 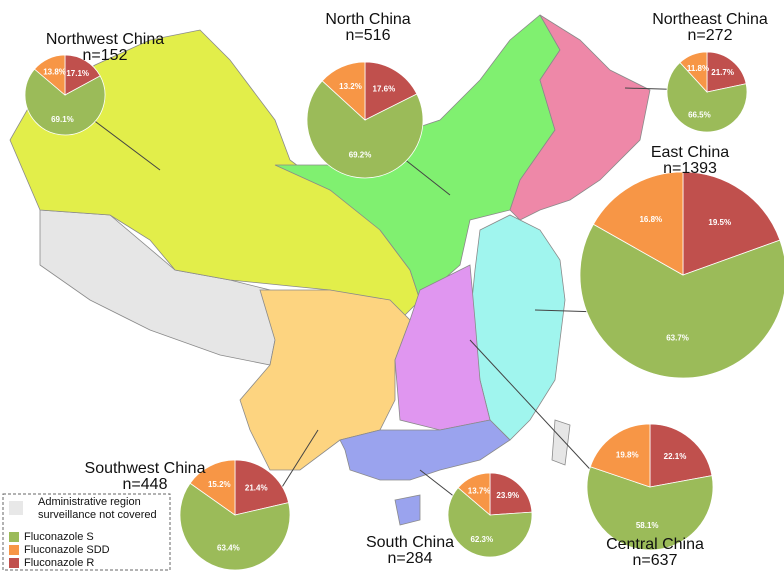 What do you see at coordinates (627, 454) in the screenshot?
I see `slice-label: 19.8%` at bounding box center [627, 454].